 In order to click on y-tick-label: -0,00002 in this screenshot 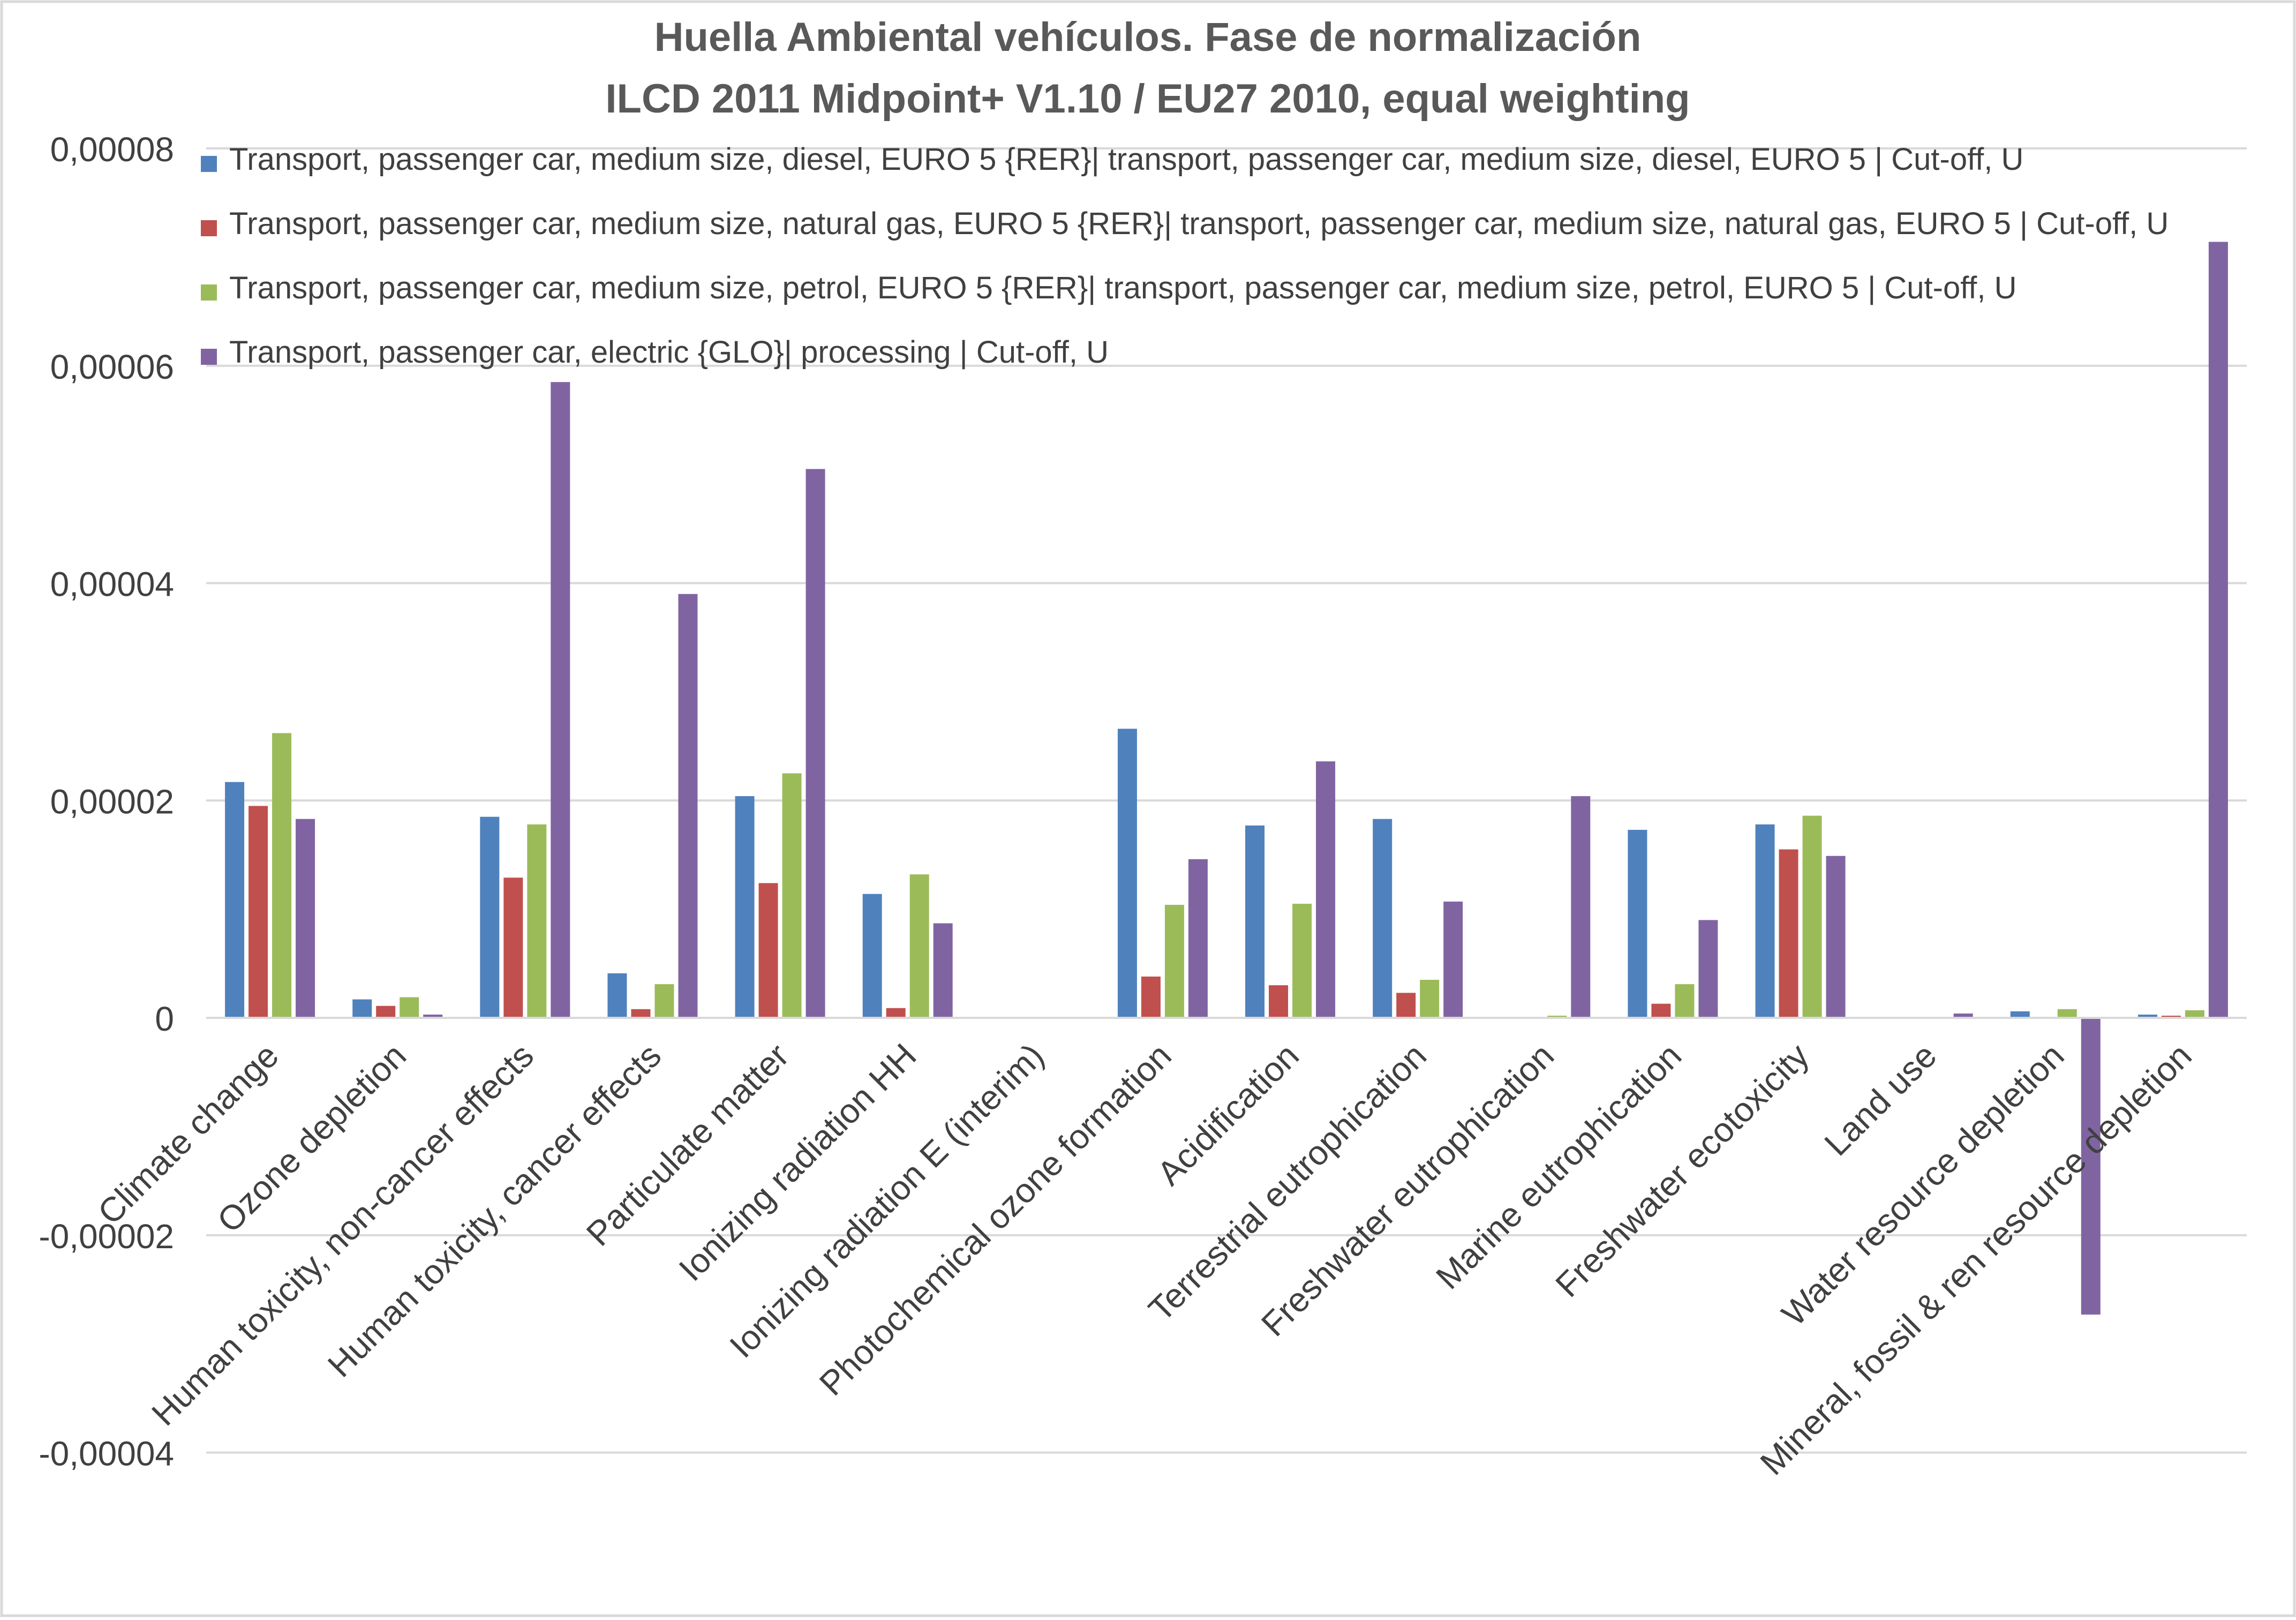, I will do `click(106, 1236)`.